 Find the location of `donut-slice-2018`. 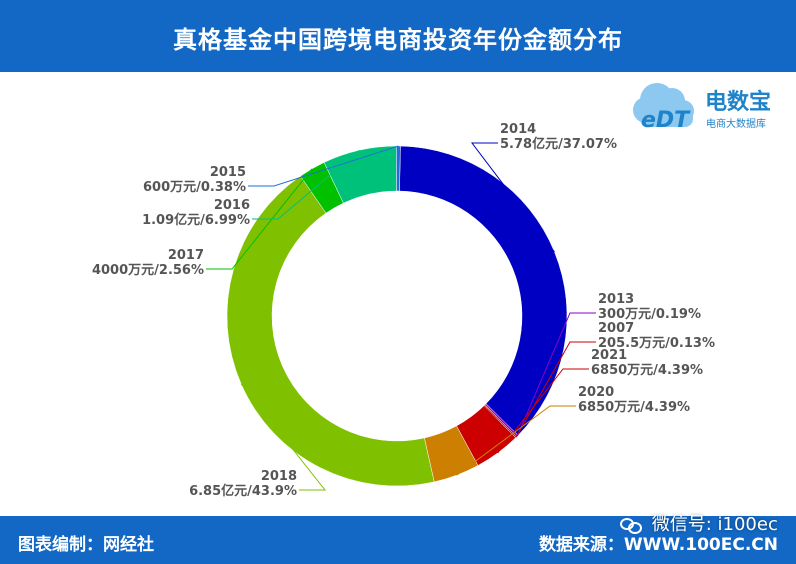

donut-slice-2018 is located at coordinates (330, 331).